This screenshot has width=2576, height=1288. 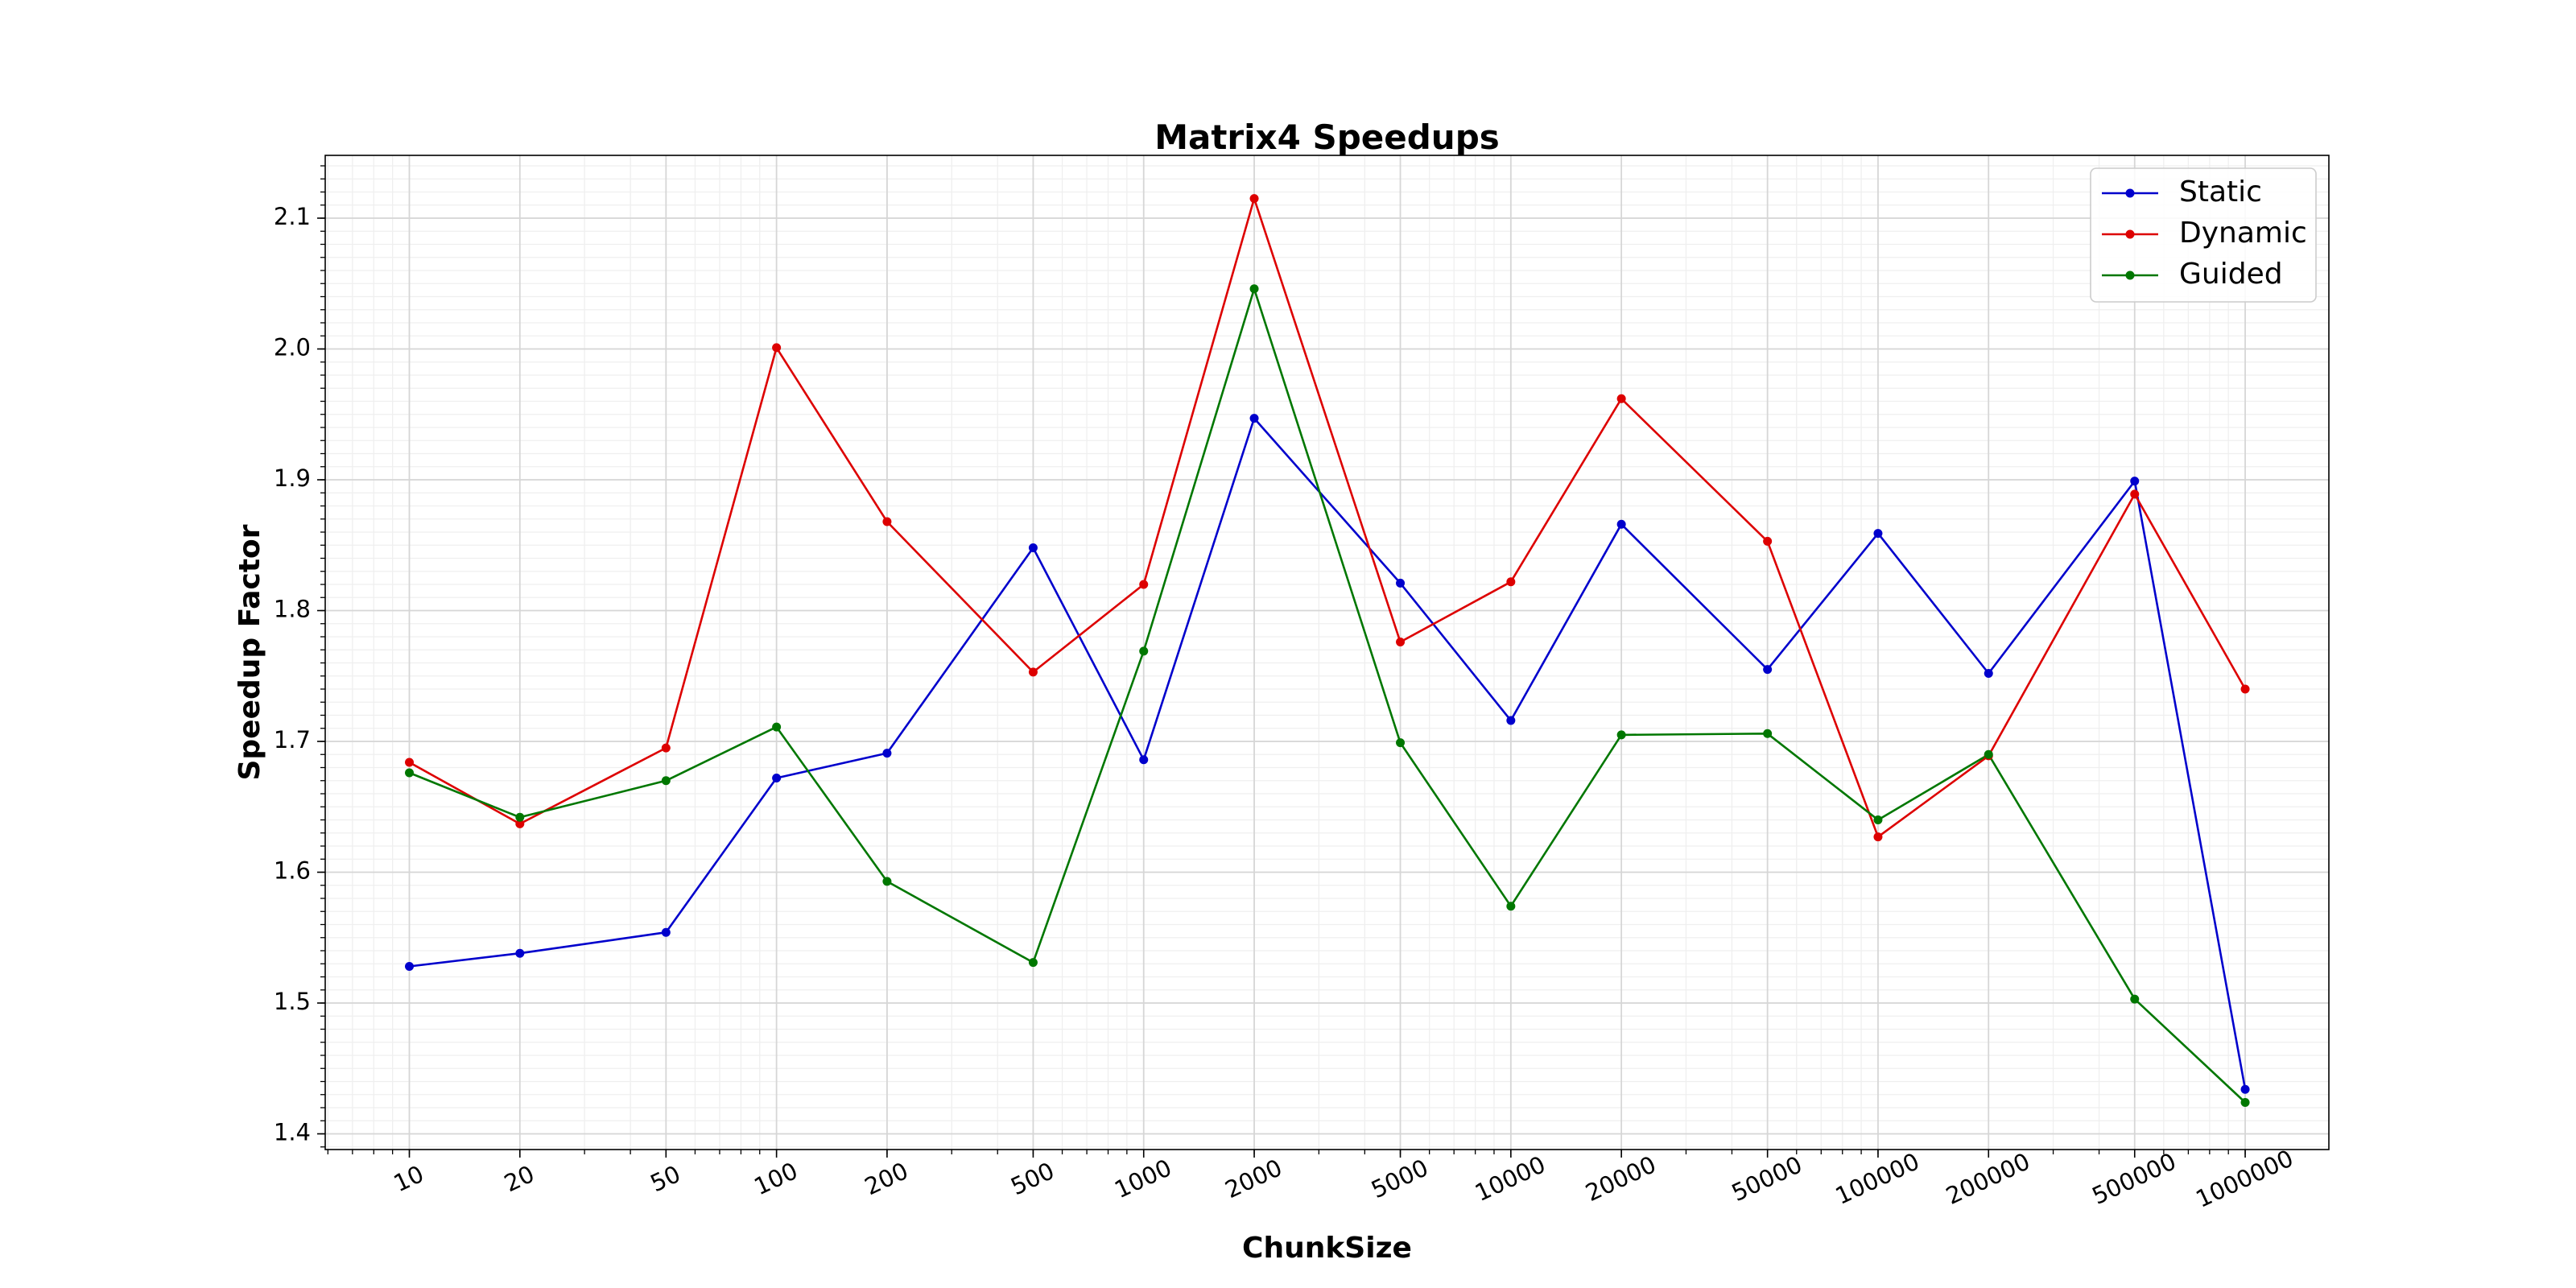 What do you see at coordinates (2220, 191) in the screenshot?
I see `legend-label-static: Static` at bounding box center [2220, 191].